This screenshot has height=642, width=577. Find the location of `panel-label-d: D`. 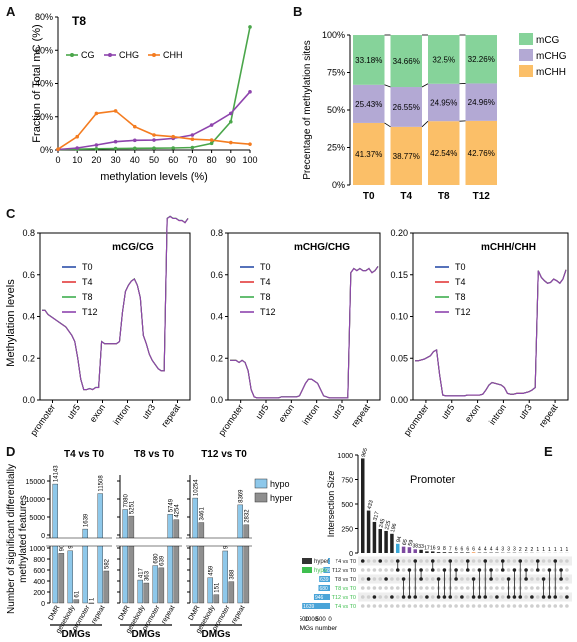

panel-label-d: D is located at coordinates (11, 451).